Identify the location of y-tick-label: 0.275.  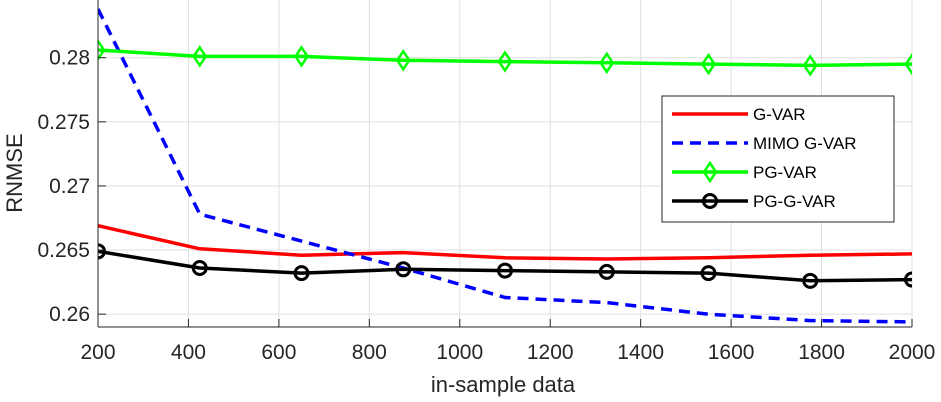
(63, 122).